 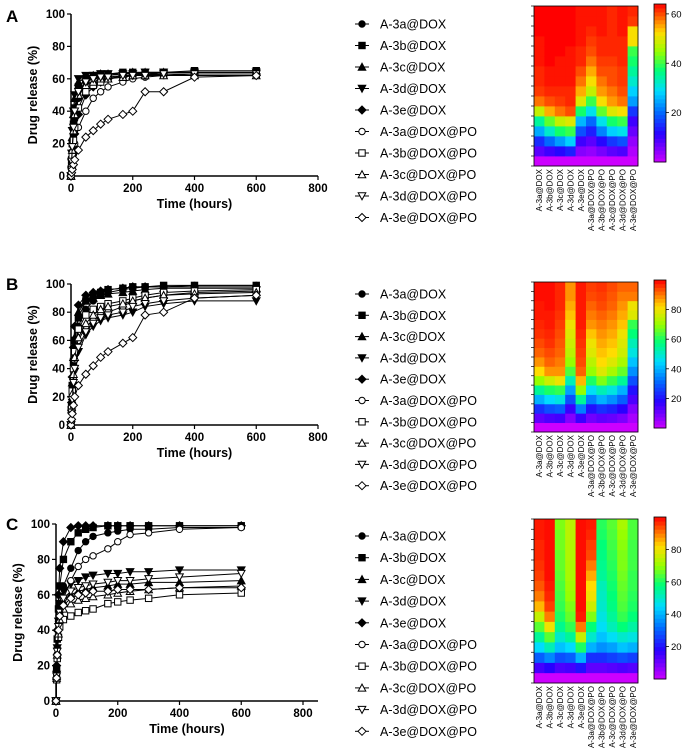 What do you see at coordinates (55, 285) in the screenshot?
I see `y-tick-label: 100` at bounding box center [55, 285].